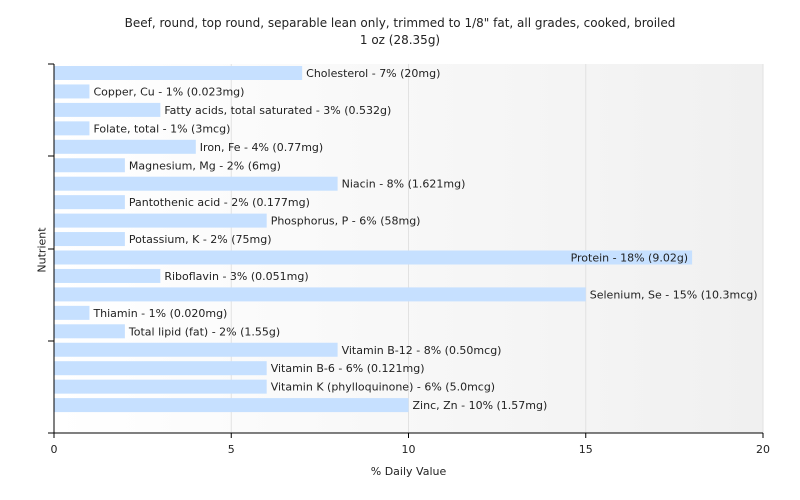  Describe the element at coordinates (168, 91) in the screenshot. I see `data-label-2: Copper, Cu - 1% (0.023mg)` at that location.